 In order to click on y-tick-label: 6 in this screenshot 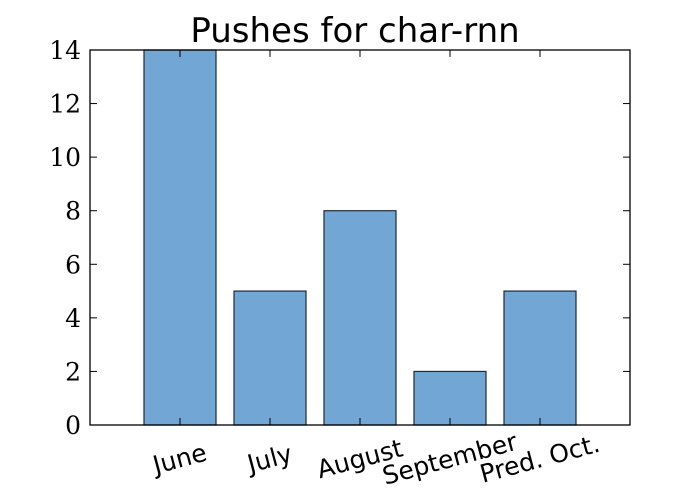, I will do `click(73, 264)`.